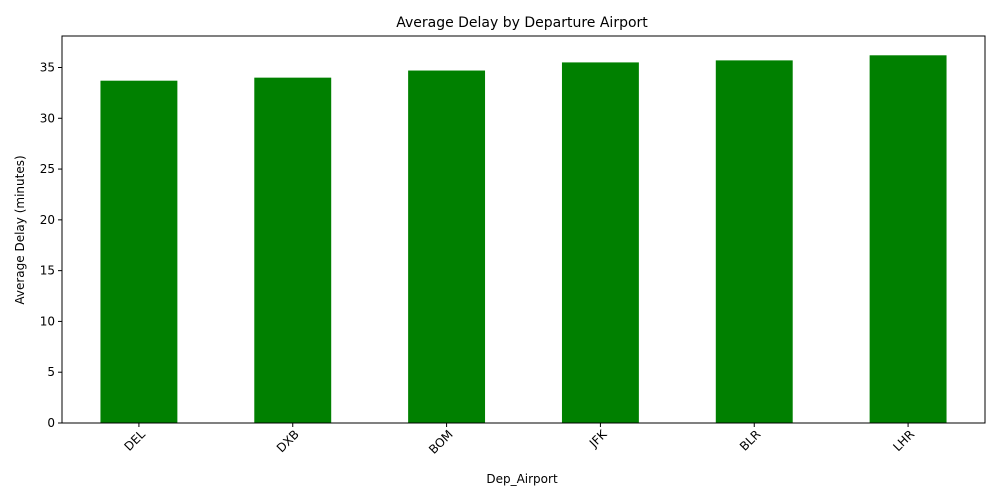 This screenshot has height=500, width=1000. I want to click on x-tick-label: BLR, so click(750, 440).